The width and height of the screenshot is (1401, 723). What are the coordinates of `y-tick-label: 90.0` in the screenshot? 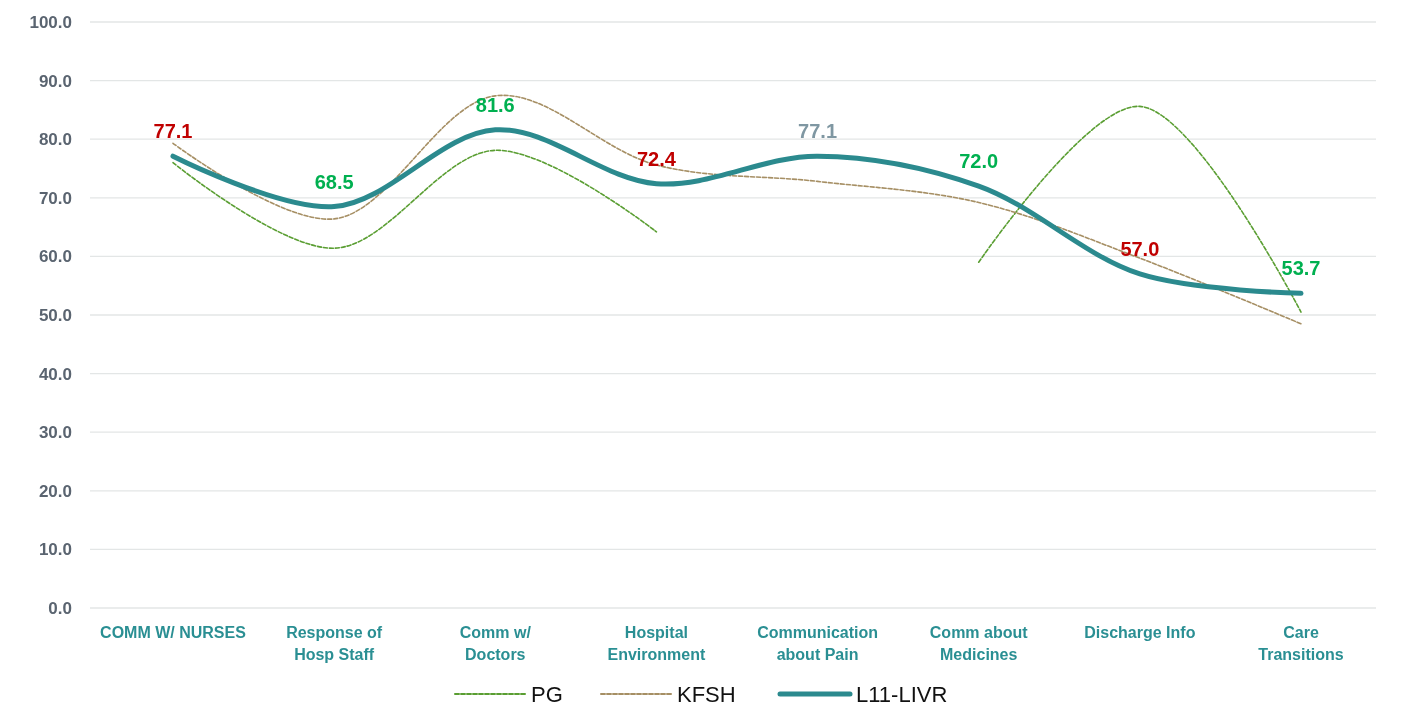 It's located at (55, 81).